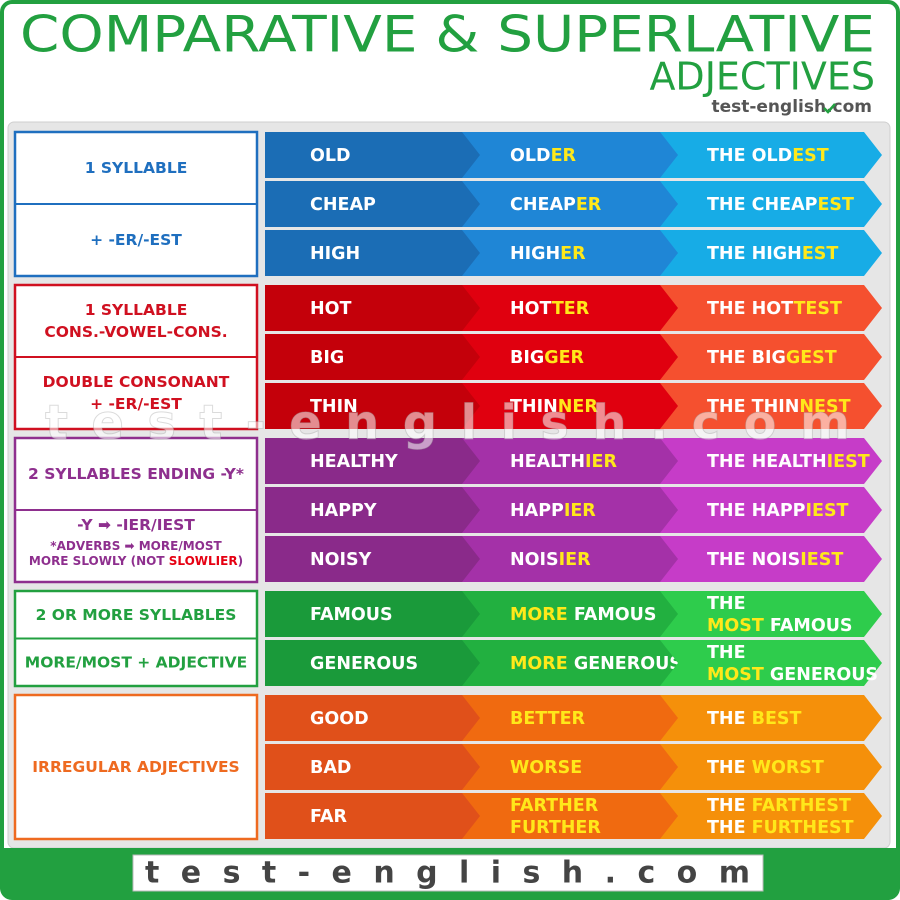 The image size is (900, 900). What do you see at coordinates (780, 828) in the screenshot?
I see `cell-text: THE FURTHEST` at bounding box center [780, 828].